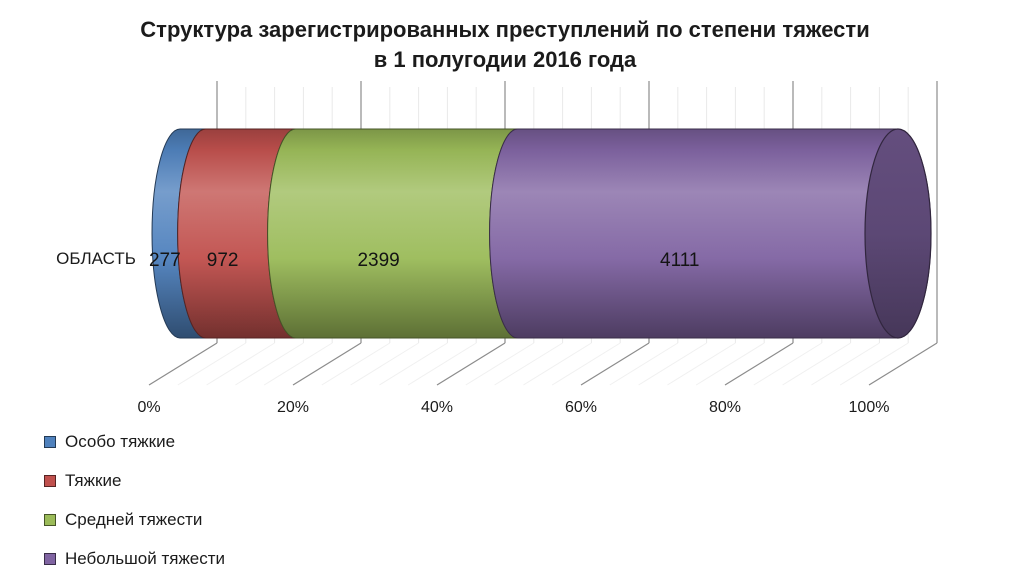  What do you see at coordinates (869, 407) in the screenshot?
I see `x-axis-label: 100%` at bounding box center [869, 407].